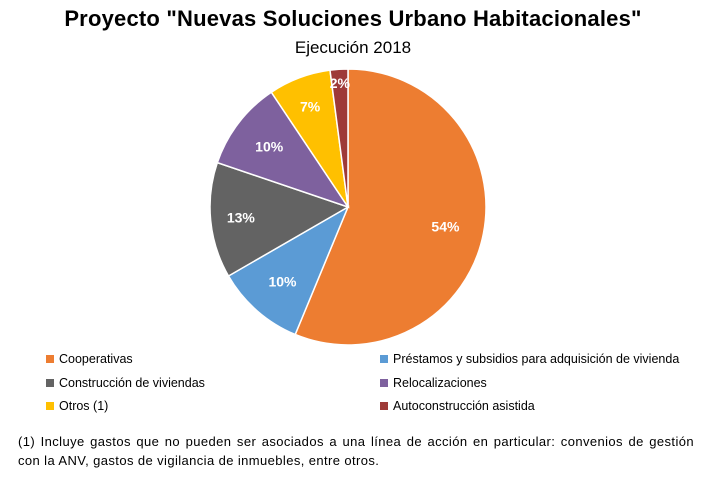  What do you see at coordinates (132, 383) in the screenshot?
I see `legend-label: Construcción de viviendas` at bounding box center [132, 383].